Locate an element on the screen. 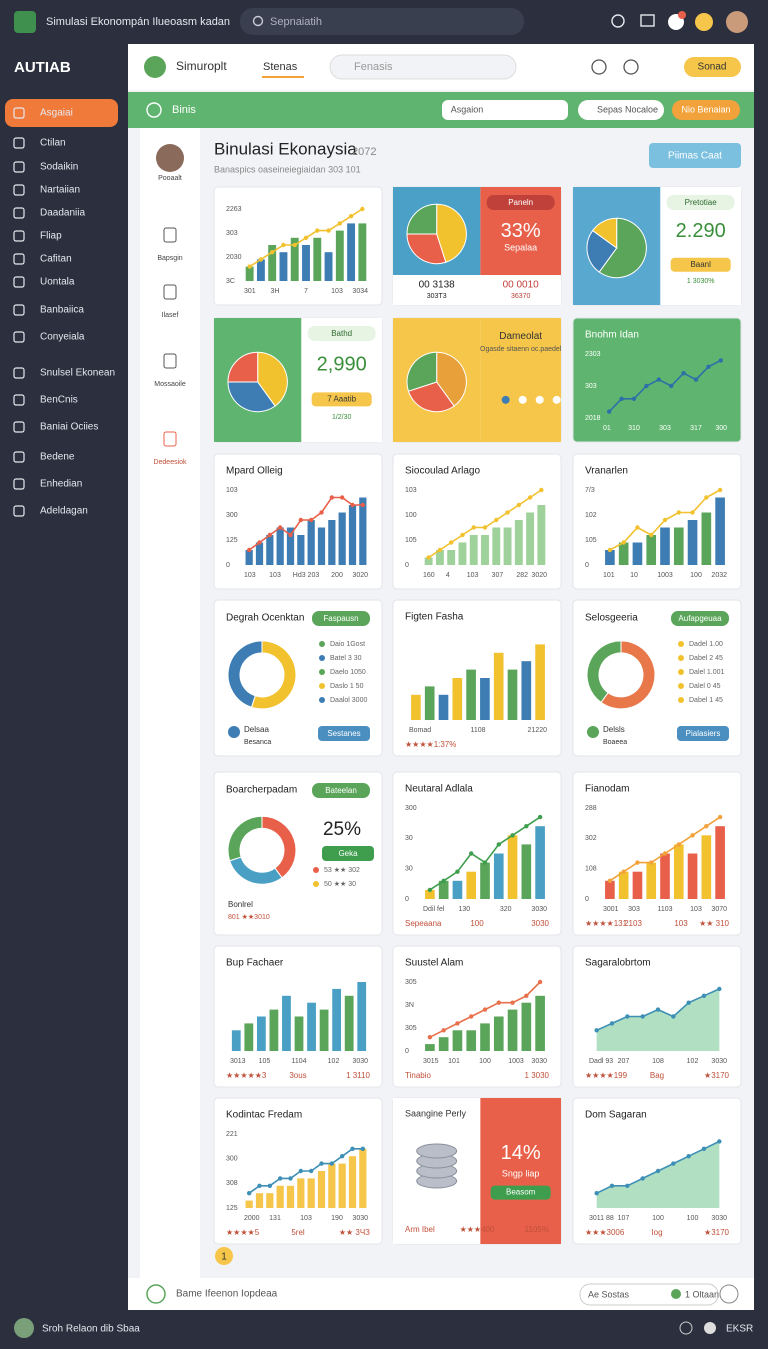 The height and width of the screenshot is (1349, 768). nav-item: Enhedian is located at coordinates (61, 484).